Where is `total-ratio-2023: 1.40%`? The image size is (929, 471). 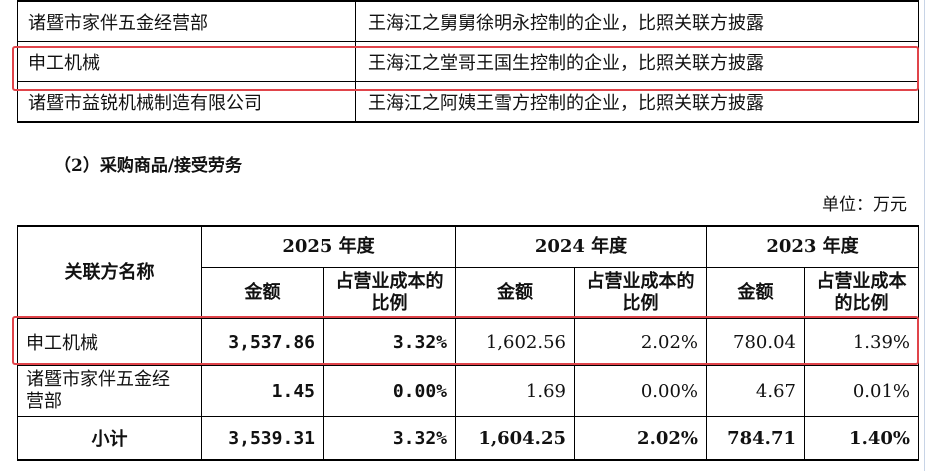 total-ratio-2023: 1.40% is located at coordinates (861, 438).